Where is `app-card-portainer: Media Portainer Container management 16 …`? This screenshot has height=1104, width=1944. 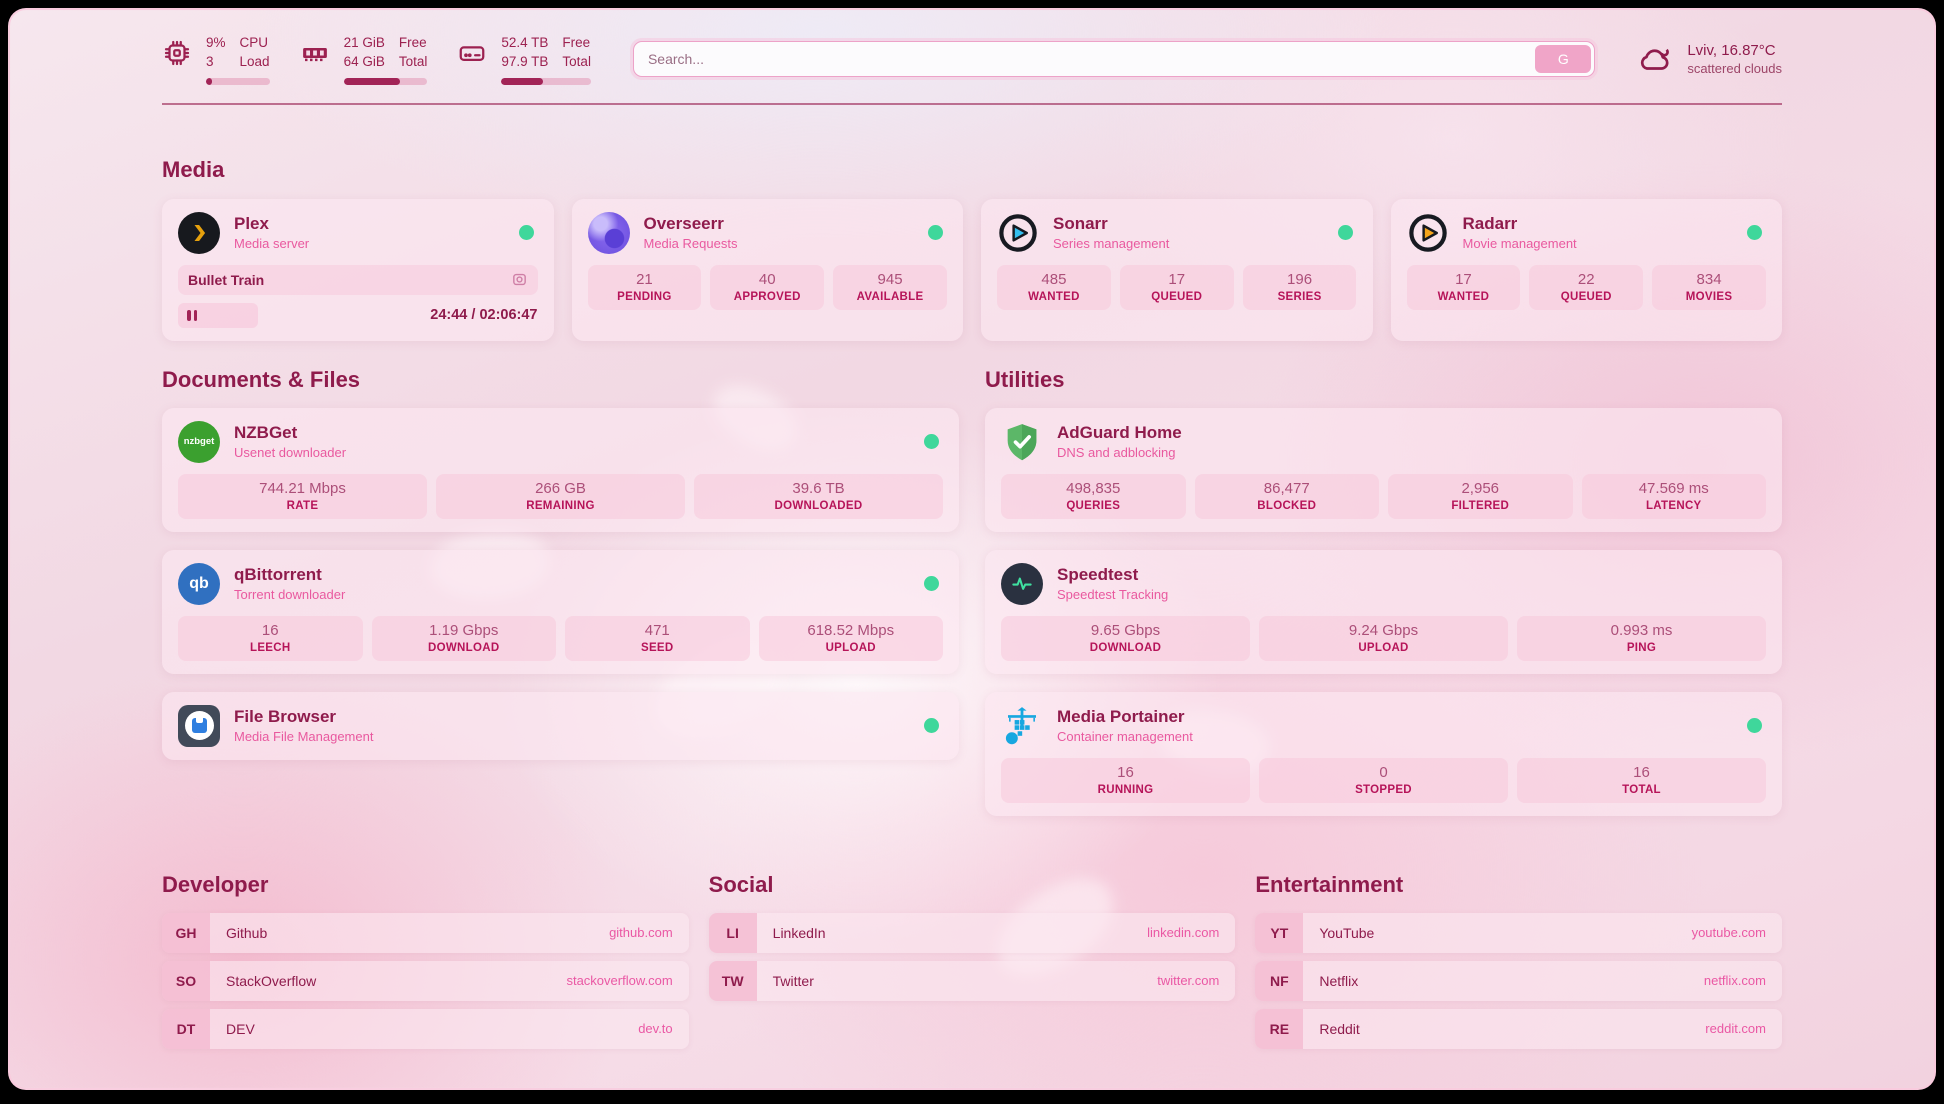
app-card-portainer: Media Portainer Container management 16 … is located at coordinates (1383, 753).